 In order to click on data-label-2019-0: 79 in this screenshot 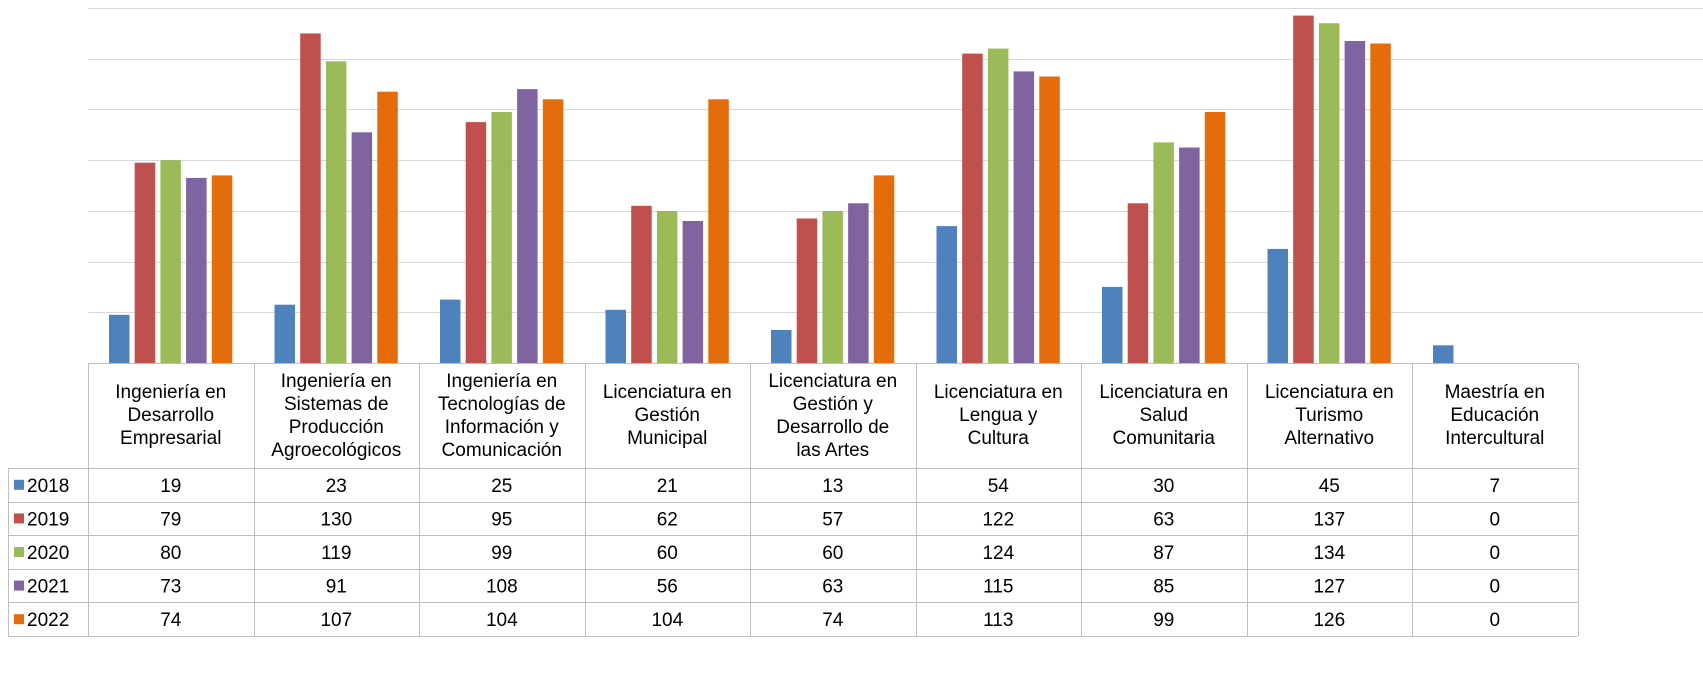, I will do `click(170, 519)`.